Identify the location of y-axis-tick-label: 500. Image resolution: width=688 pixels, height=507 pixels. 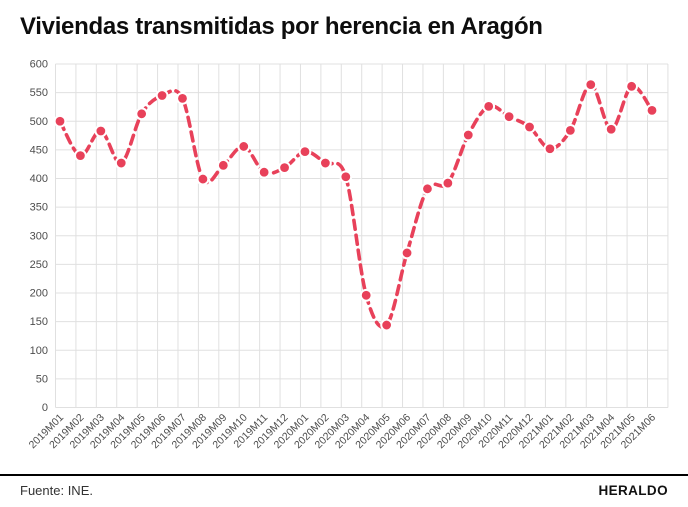
(39, 122).